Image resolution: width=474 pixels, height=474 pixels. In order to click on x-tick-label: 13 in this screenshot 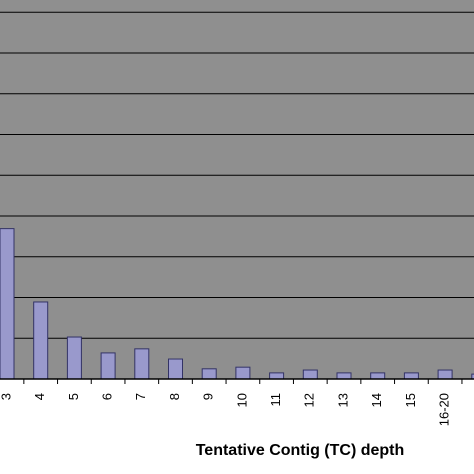, I will do `click(342, 400)`.